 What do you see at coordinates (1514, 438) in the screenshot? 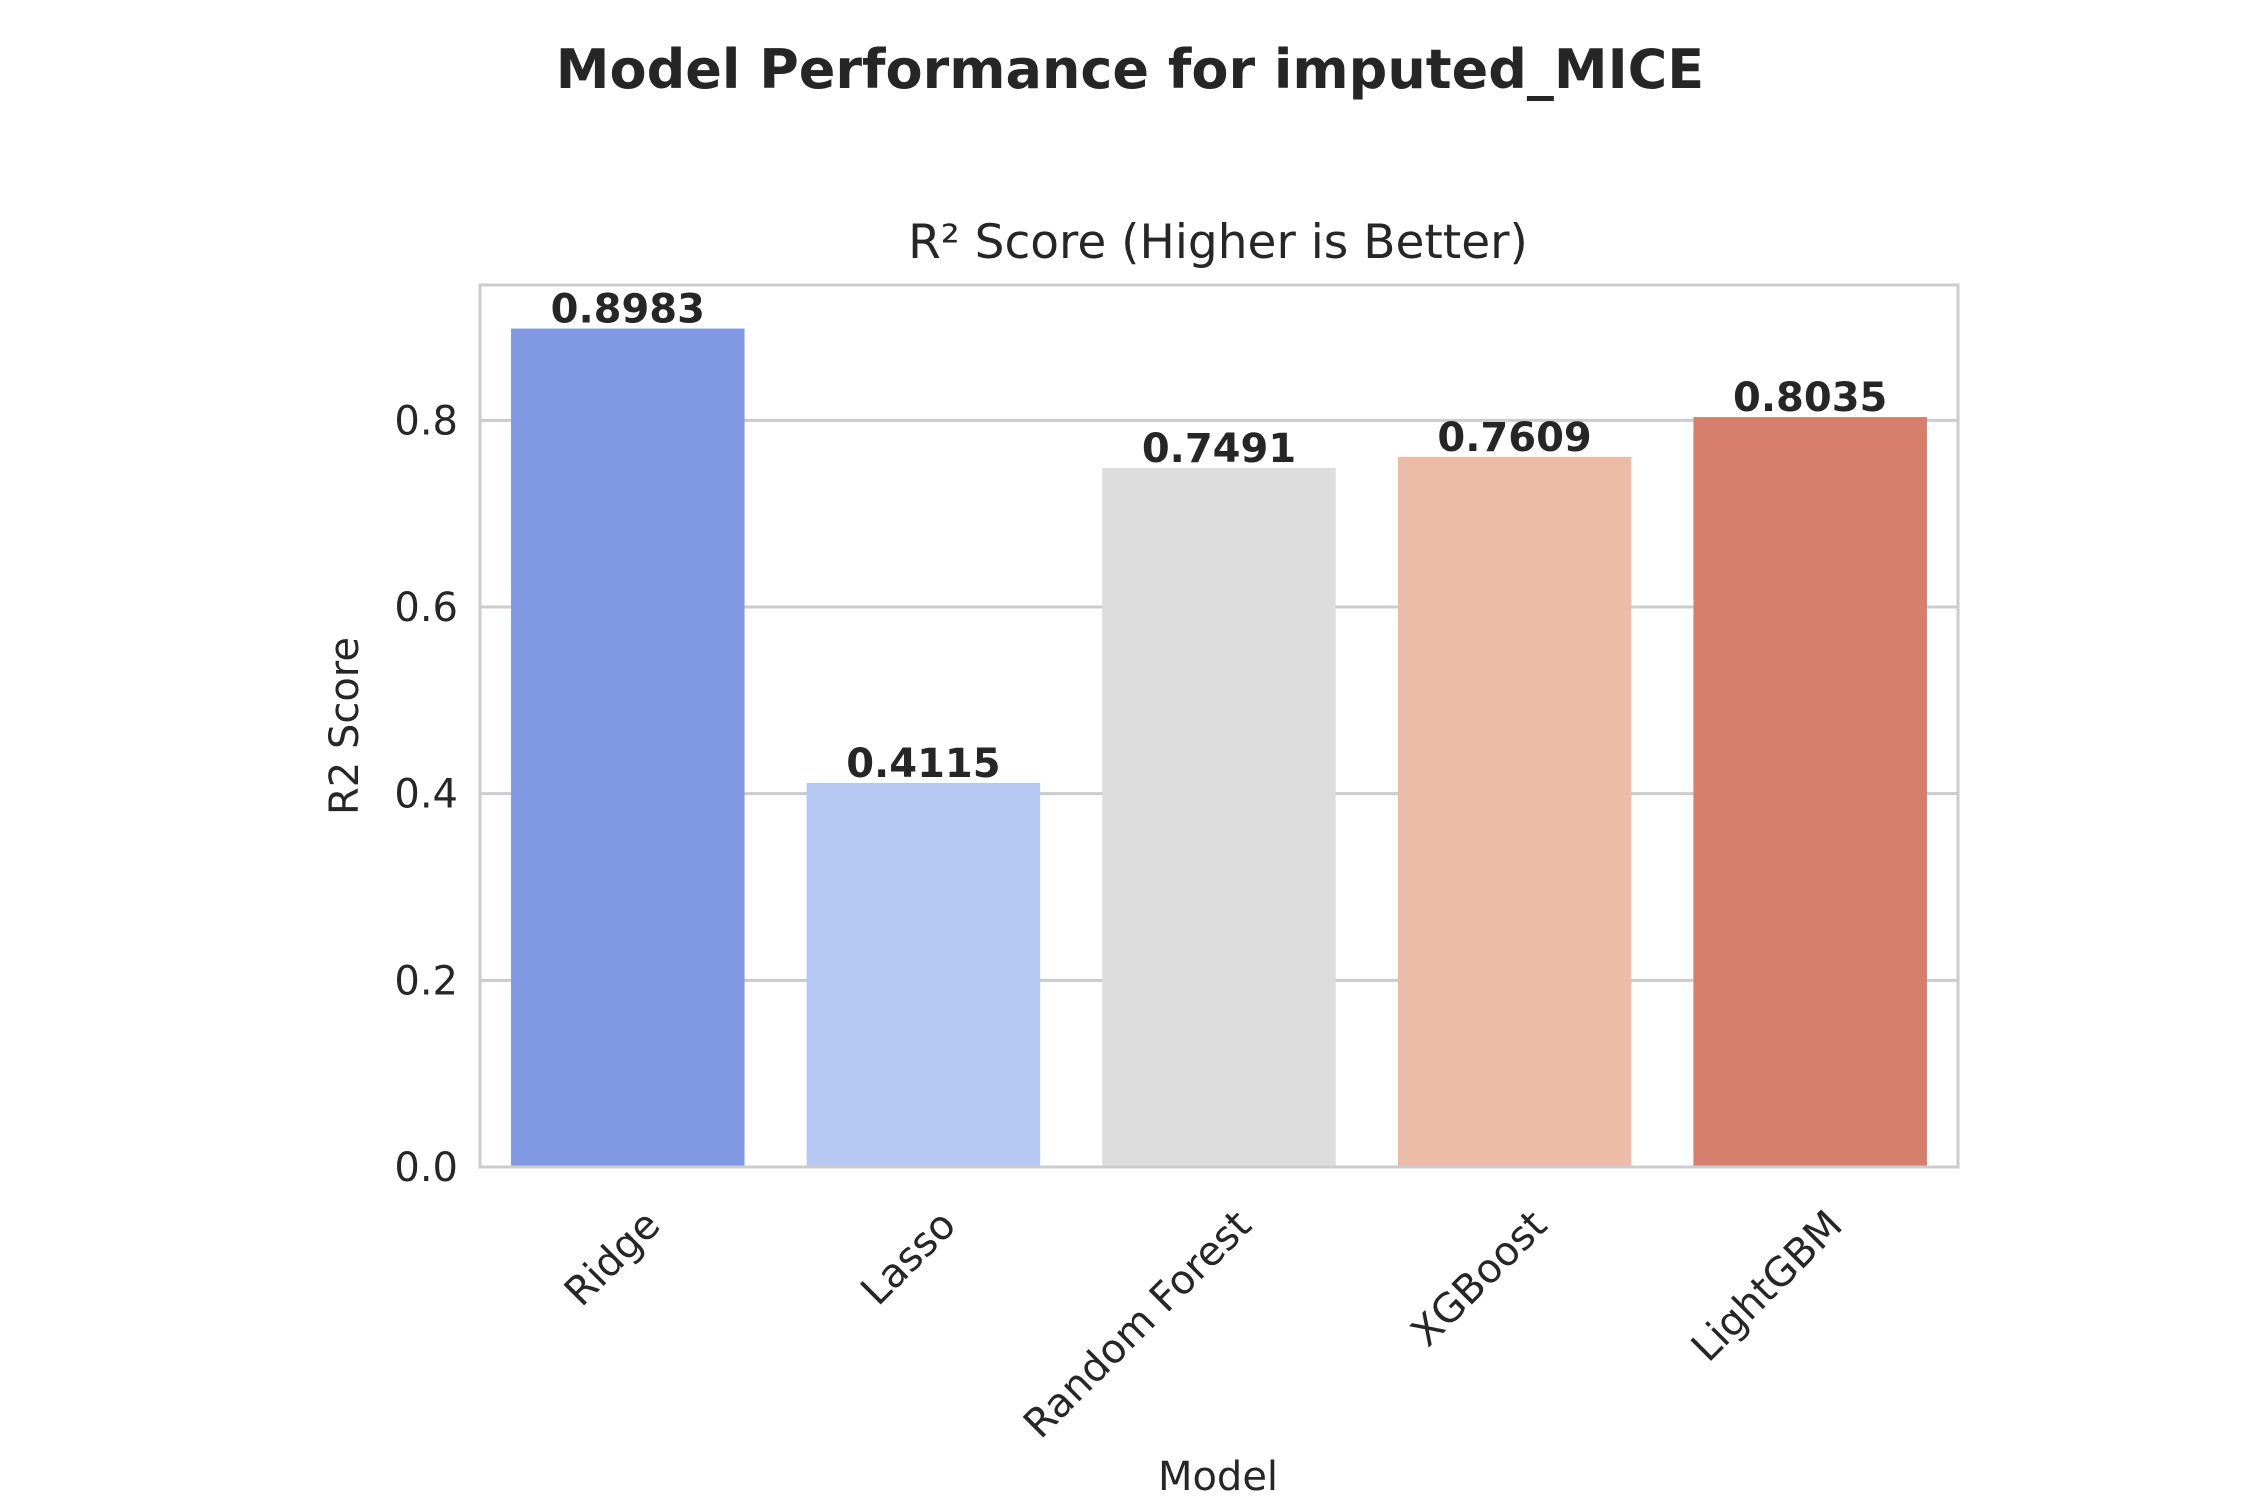
I see `value-label: 0.7609` at bounding box center [1514, 438].